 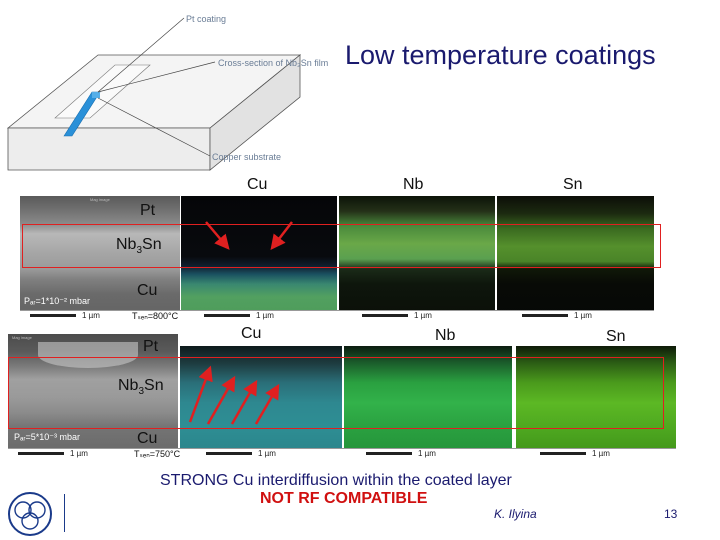 I want to click on pt-coating-label: Pt coating, so click(x=206, y=19).